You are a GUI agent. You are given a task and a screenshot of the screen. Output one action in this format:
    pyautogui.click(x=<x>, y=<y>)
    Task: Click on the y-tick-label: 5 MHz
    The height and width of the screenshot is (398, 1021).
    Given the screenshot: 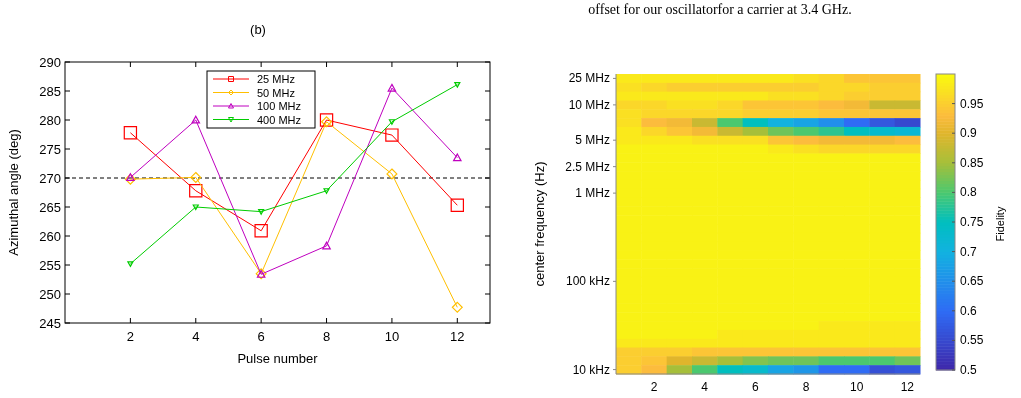 What is the action you would take?
    pyautogui.click(x=592, y=140)
    